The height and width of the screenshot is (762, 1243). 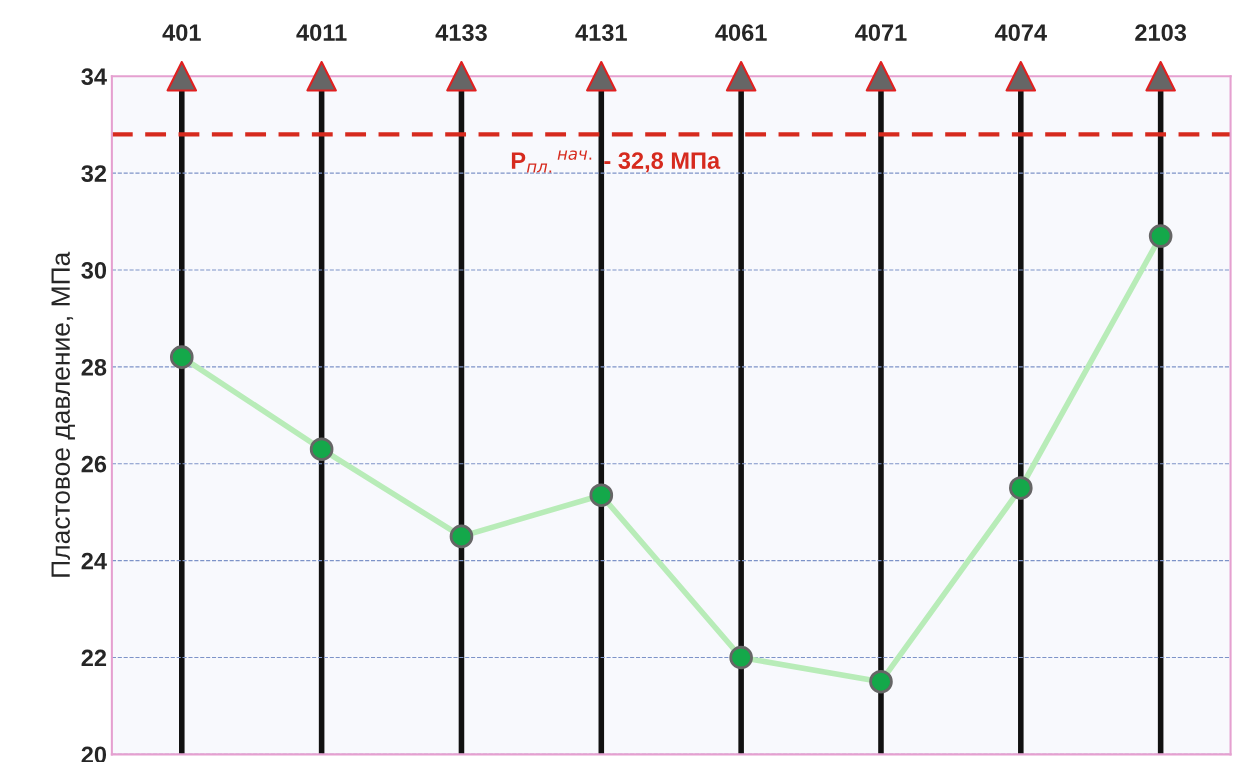 I want to click on y-tick-label: 26, so click(x=94, y=464).